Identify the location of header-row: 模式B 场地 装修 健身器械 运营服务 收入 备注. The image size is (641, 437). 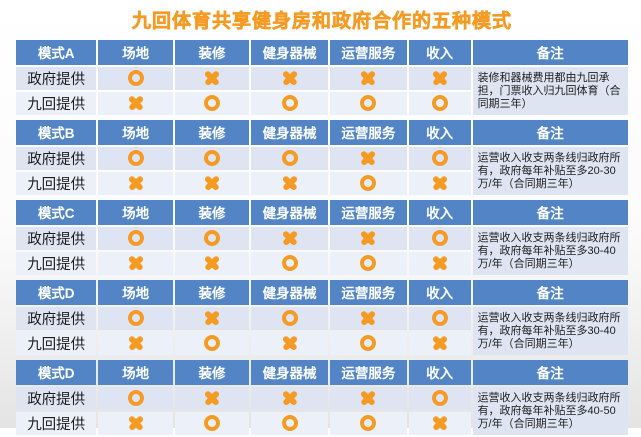
(322, 132).